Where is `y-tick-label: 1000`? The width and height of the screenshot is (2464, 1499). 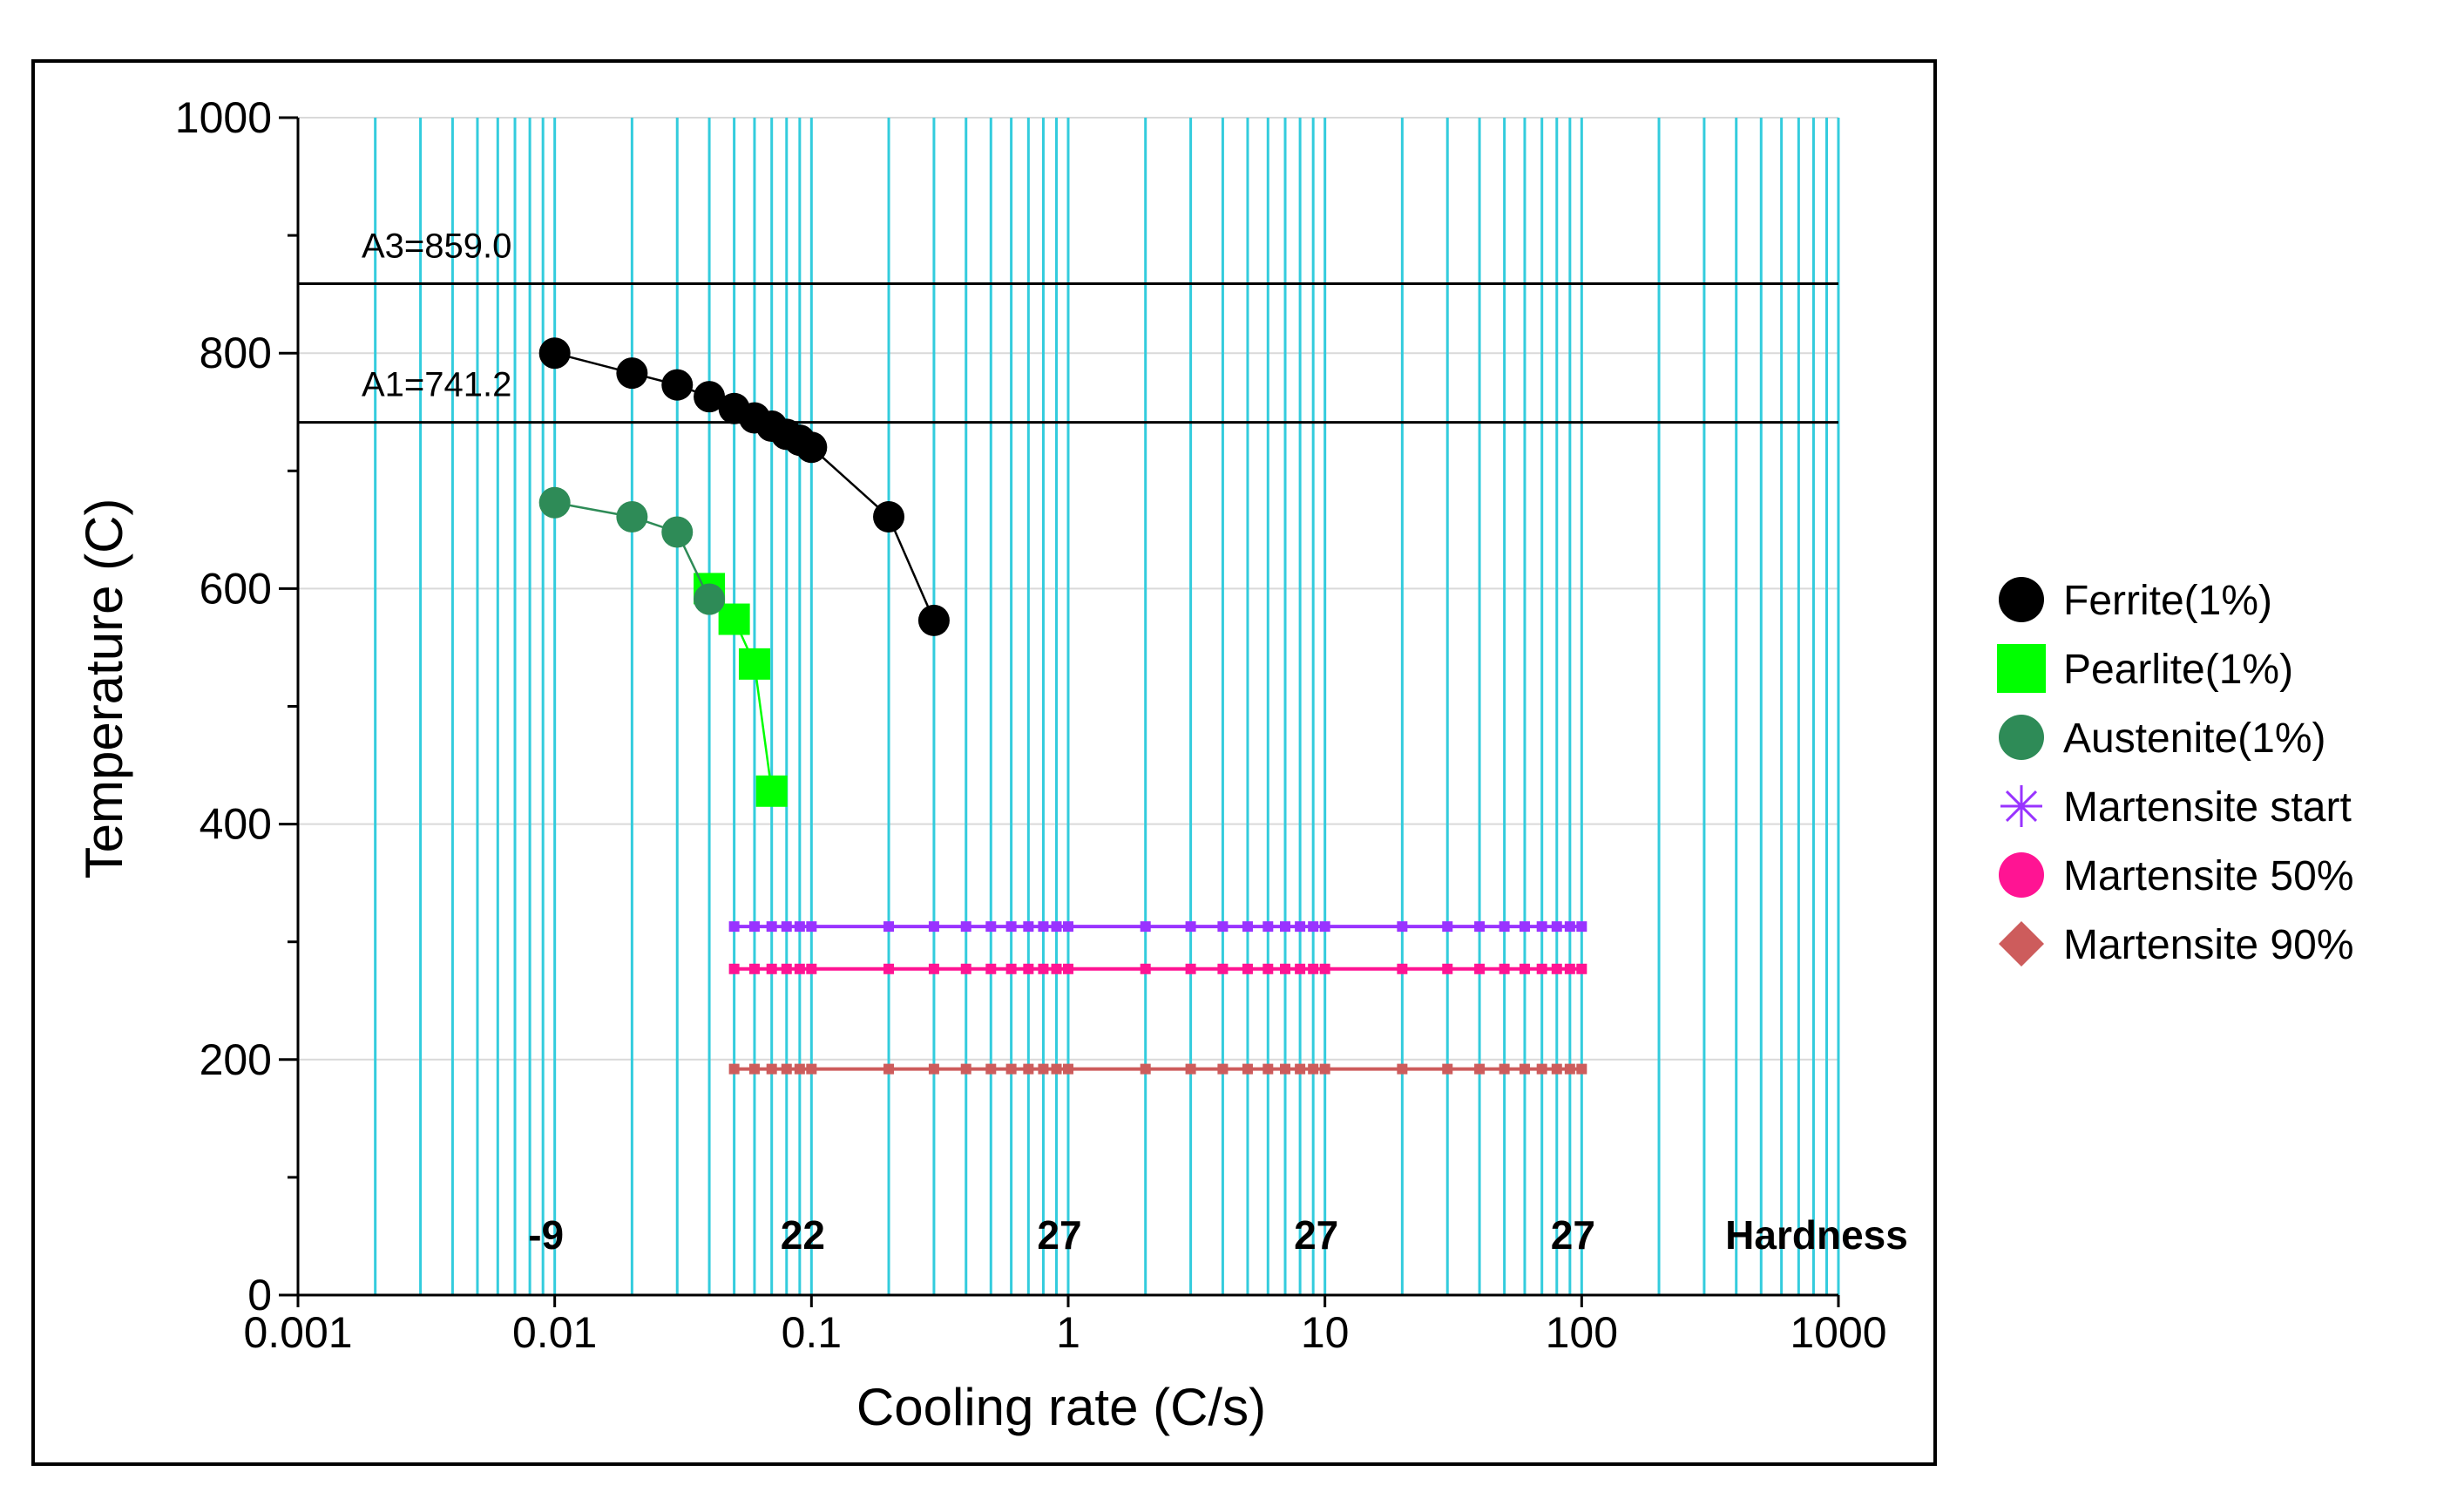
y-tick-label: 1000 is located at coordinates (223, 118).